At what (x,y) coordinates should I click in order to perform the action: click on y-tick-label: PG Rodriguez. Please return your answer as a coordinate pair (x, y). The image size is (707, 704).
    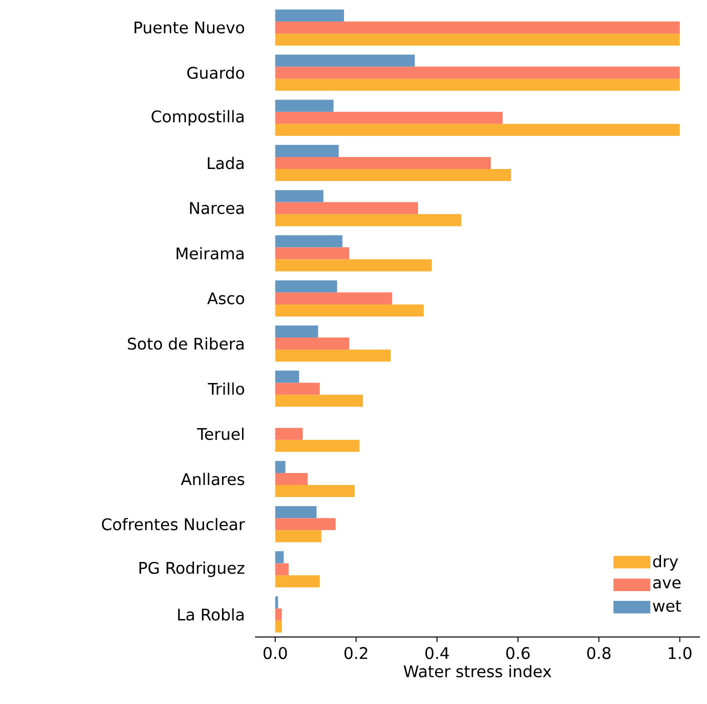
    Looking at the image, I should click on (192, 570).